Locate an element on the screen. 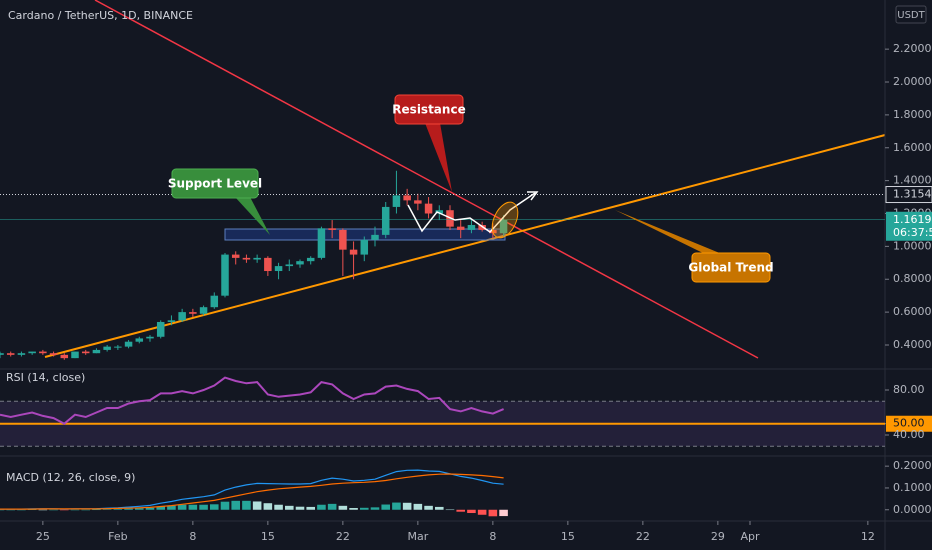 This screenshot has width=932, height=550. y-tick-label: 50.00 is located at coordinates (909, 423).